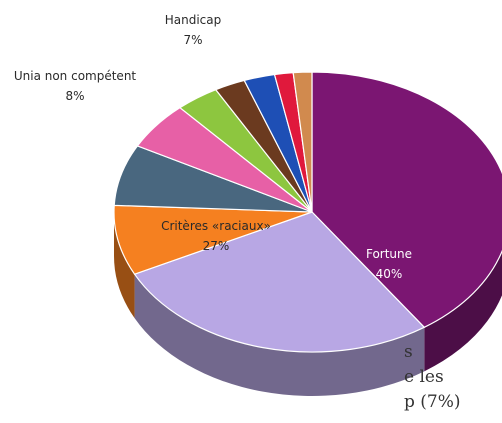  What do you see at coordinates (389, 274) in the screenshot?
I see `slice-value-0: 40%` at bounding box center [389, 274].